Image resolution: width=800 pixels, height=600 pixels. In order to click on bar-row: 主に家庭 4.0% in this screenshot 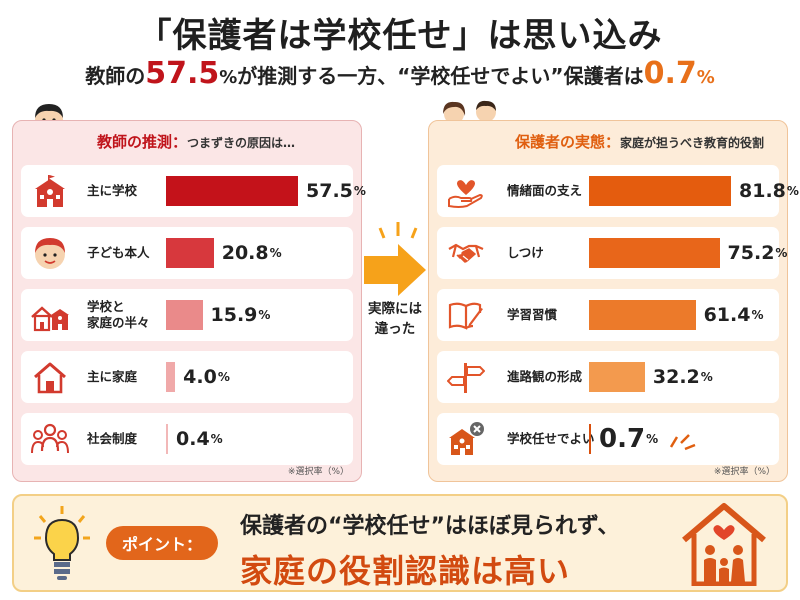, I will do `click(187, 377)`.